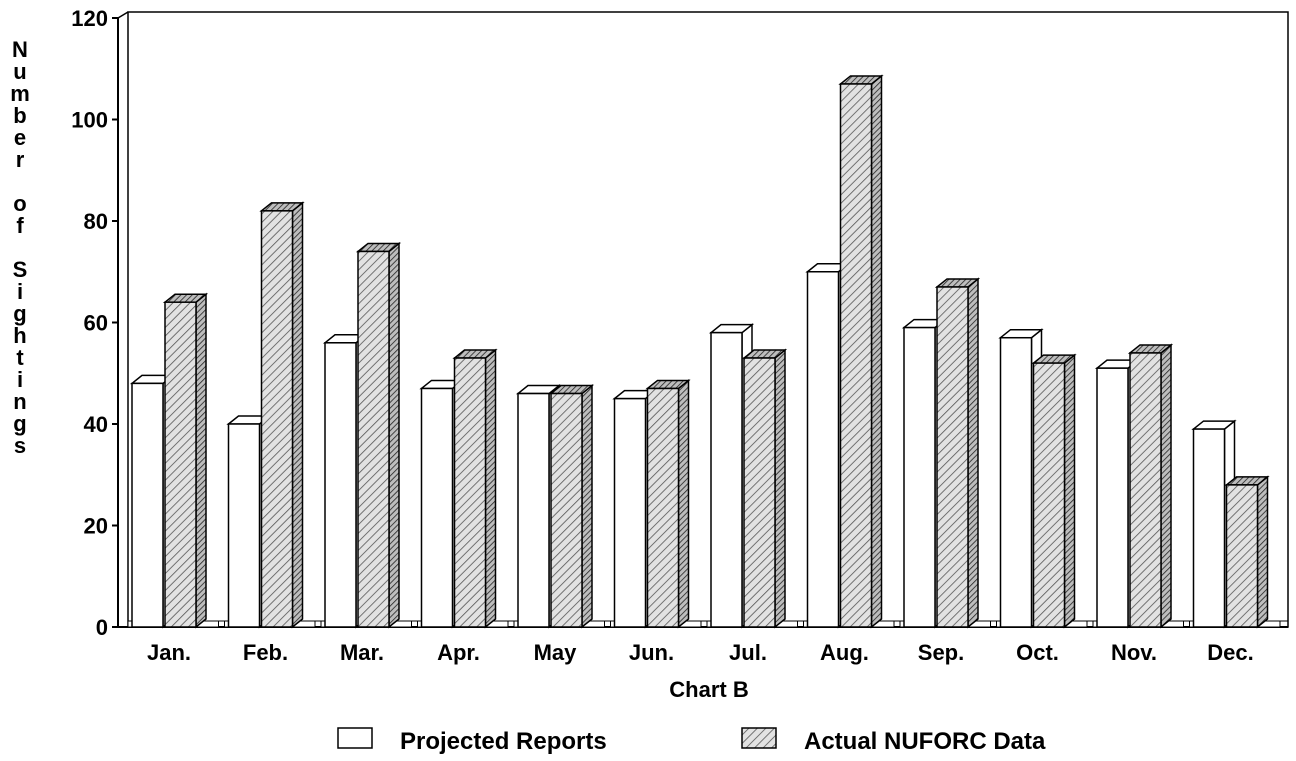  Describe the element at coordinates (20, 225) in the screenshot. I see `y-axis-title-letter: f` at that location.